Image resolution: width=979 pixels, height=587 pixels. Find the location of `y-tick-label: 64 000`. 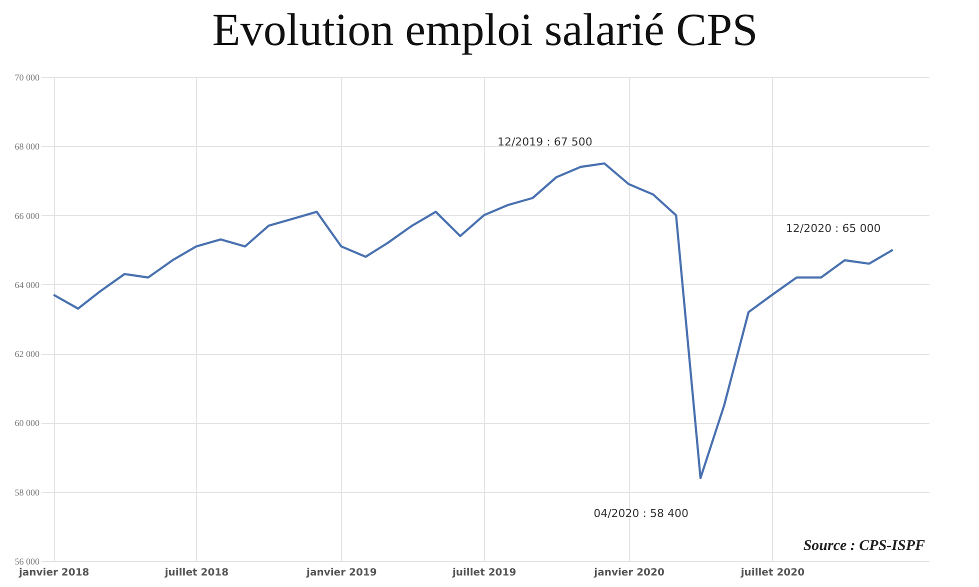

y-tick-label: 64 000 is located at coordinates (27, 285).